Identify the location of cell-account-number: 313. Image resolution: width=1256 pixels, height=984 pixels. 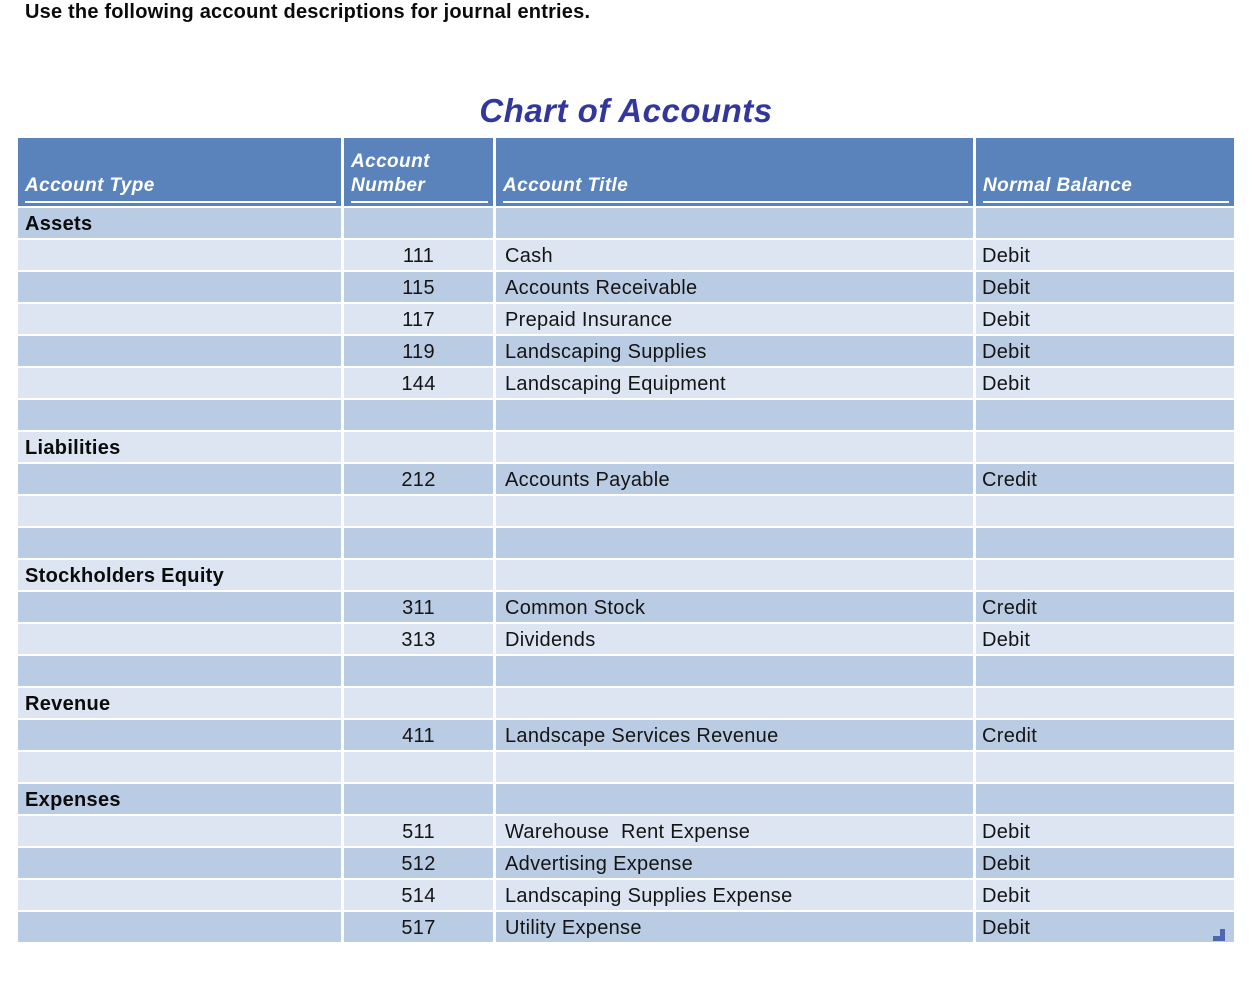
(420, 639).